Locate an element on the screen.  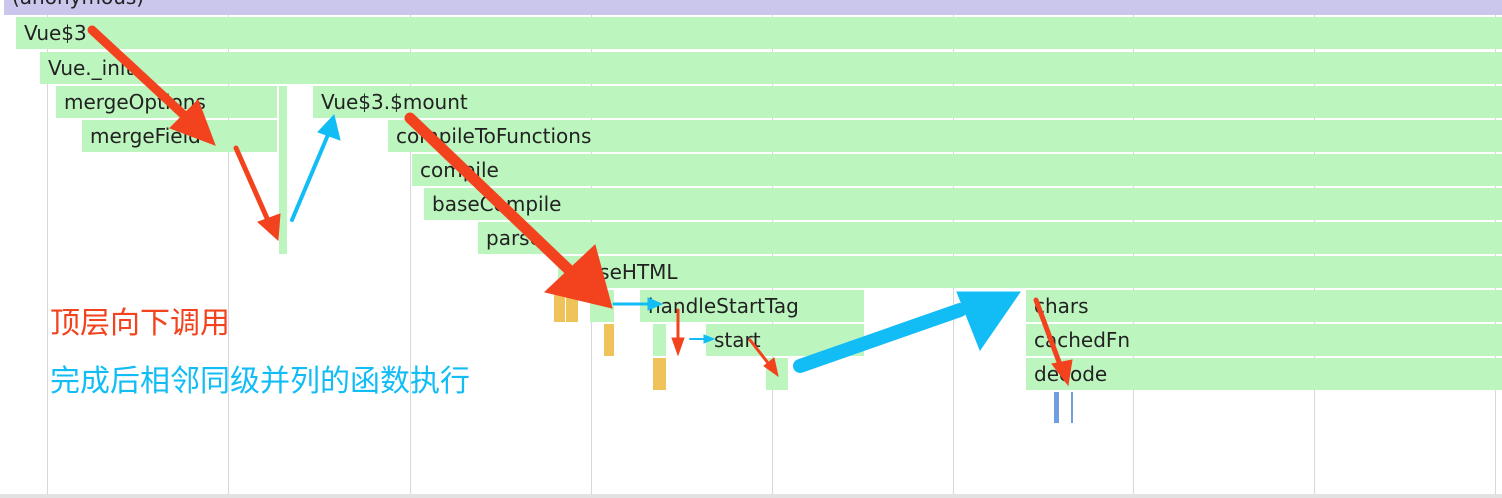
frame-parse-html: parseHTML is located at coordinates (1030, 272).